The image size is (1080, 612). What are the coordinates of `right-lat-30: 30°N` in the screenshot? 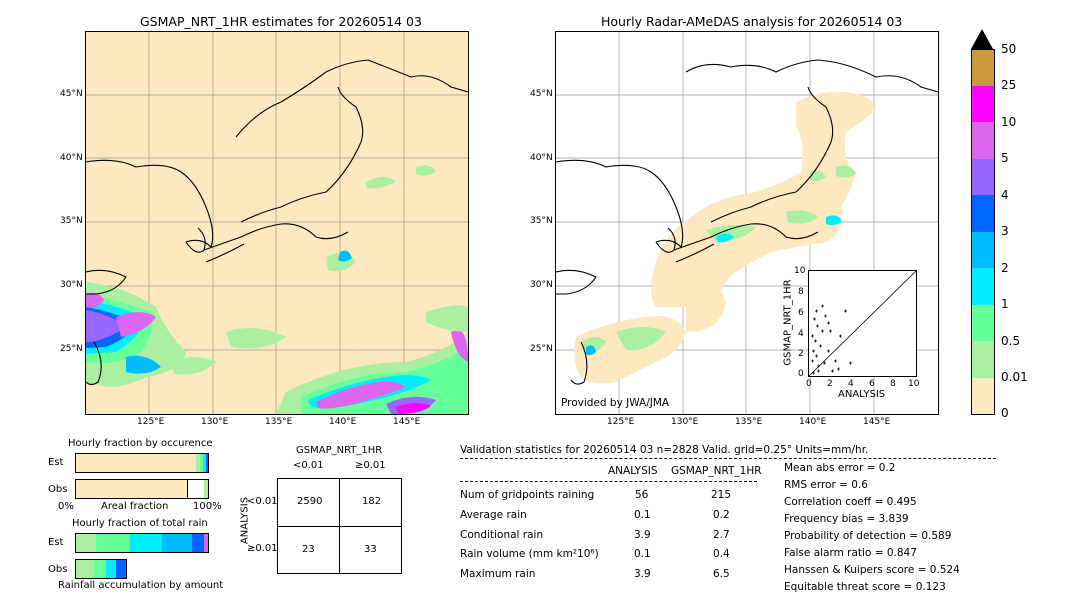 It's located at (541, 285).